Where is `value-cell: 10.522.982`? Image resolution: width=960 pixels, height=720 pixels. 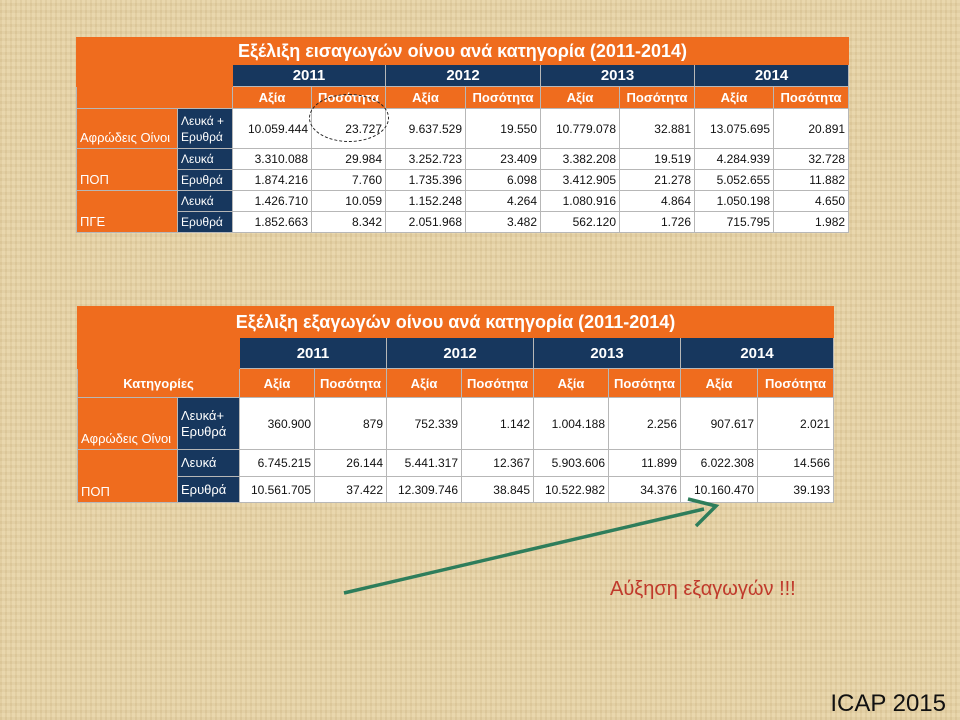
value-cell: 10.522.982 is located at coordinates (571, 489).